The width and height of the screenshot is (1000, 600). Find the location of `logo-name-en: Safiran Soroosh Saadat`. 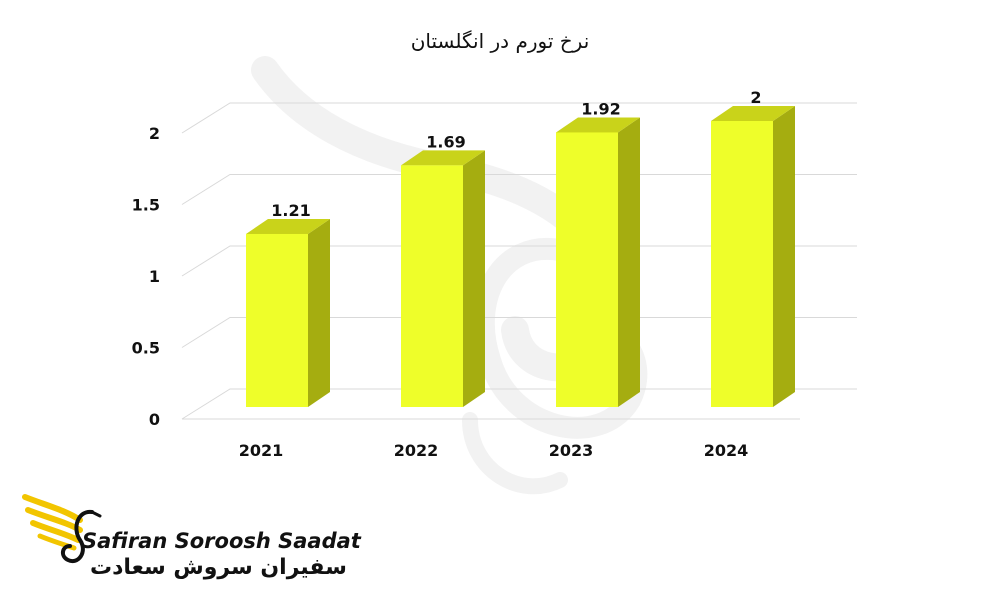

logo-name-en: Safiran Soroosh Saadat is located at coordinates (222, 541).